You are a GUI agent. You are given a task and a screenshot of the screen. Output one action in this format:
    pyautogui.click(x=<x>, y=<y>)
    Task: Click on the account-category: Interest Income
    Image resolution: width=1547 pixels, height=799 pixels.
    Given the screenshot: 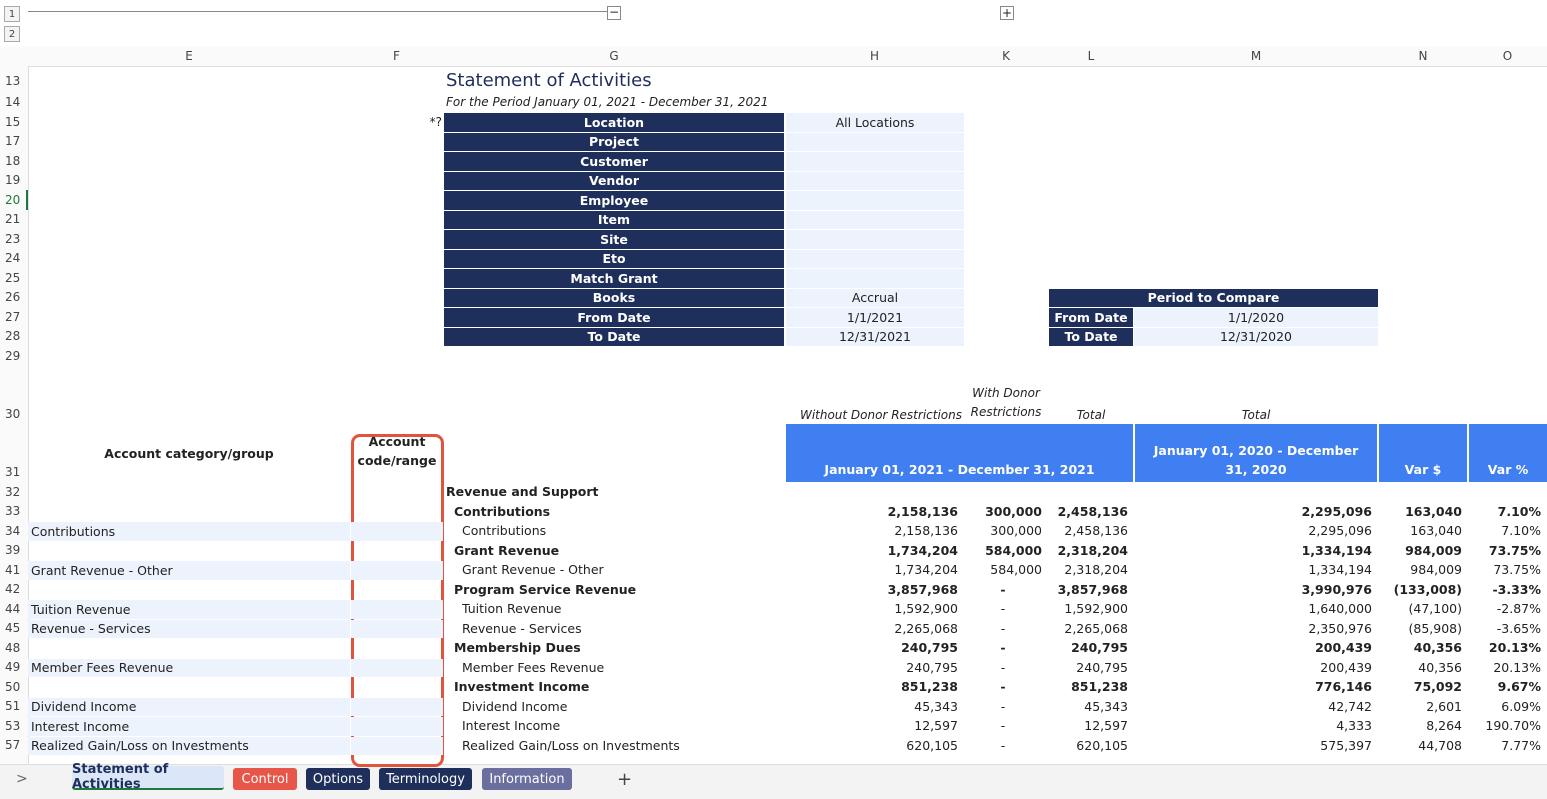 What is the action you would take?
    pyautogui.click(x=189, y=726)
    